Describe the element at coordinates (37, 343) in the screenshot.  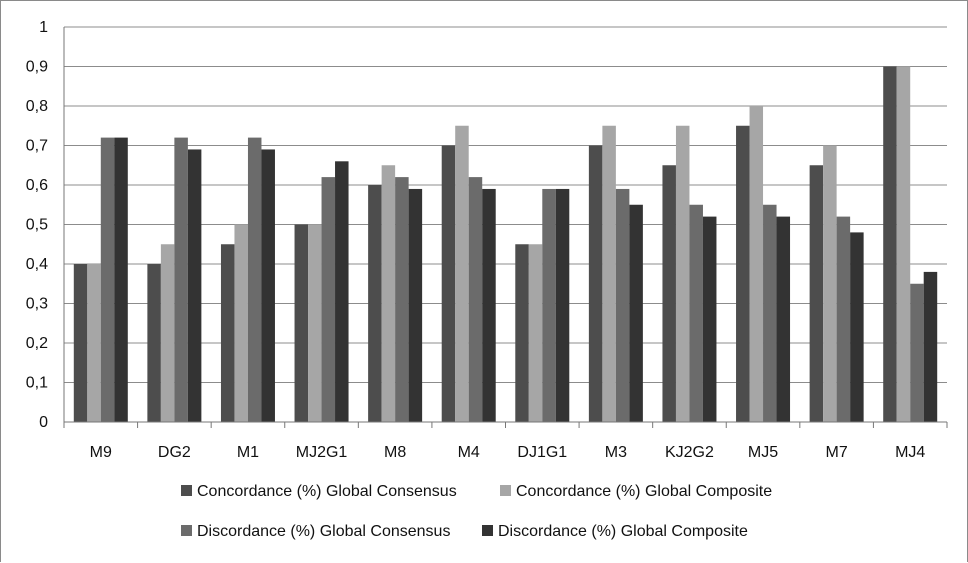
I see `y-tick-label: 0,2` at that location.